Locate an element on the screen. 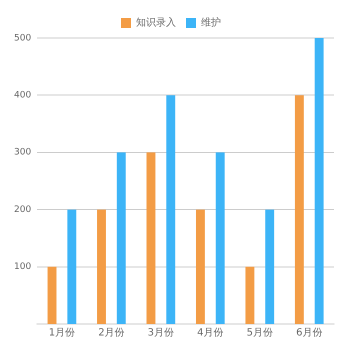 Image resolution: width=350 pixels, height=350 pixels. y-tick-label: 200 is located at coordinates (23, 209).